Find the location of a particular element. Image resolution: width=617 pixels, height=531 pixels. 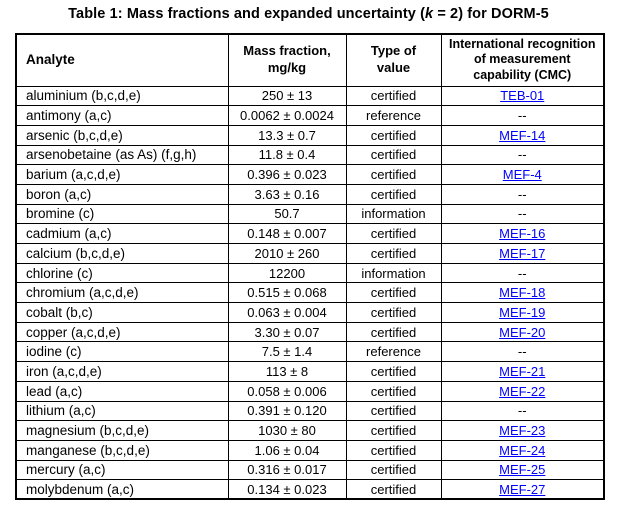

analyte-cell: antimony (a,c) is located at coordinates (122, 115).